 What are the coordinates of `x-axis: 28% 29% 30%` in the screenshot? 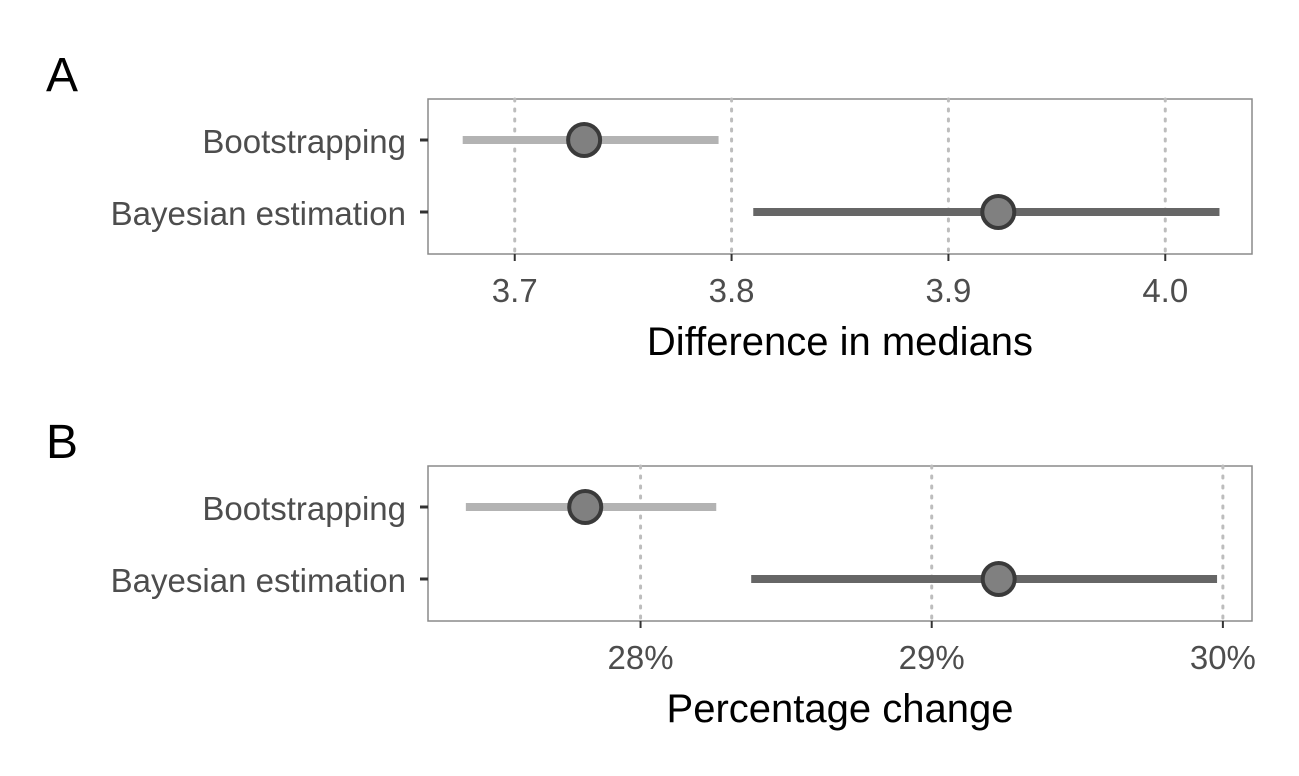 It's located at (932, 657).